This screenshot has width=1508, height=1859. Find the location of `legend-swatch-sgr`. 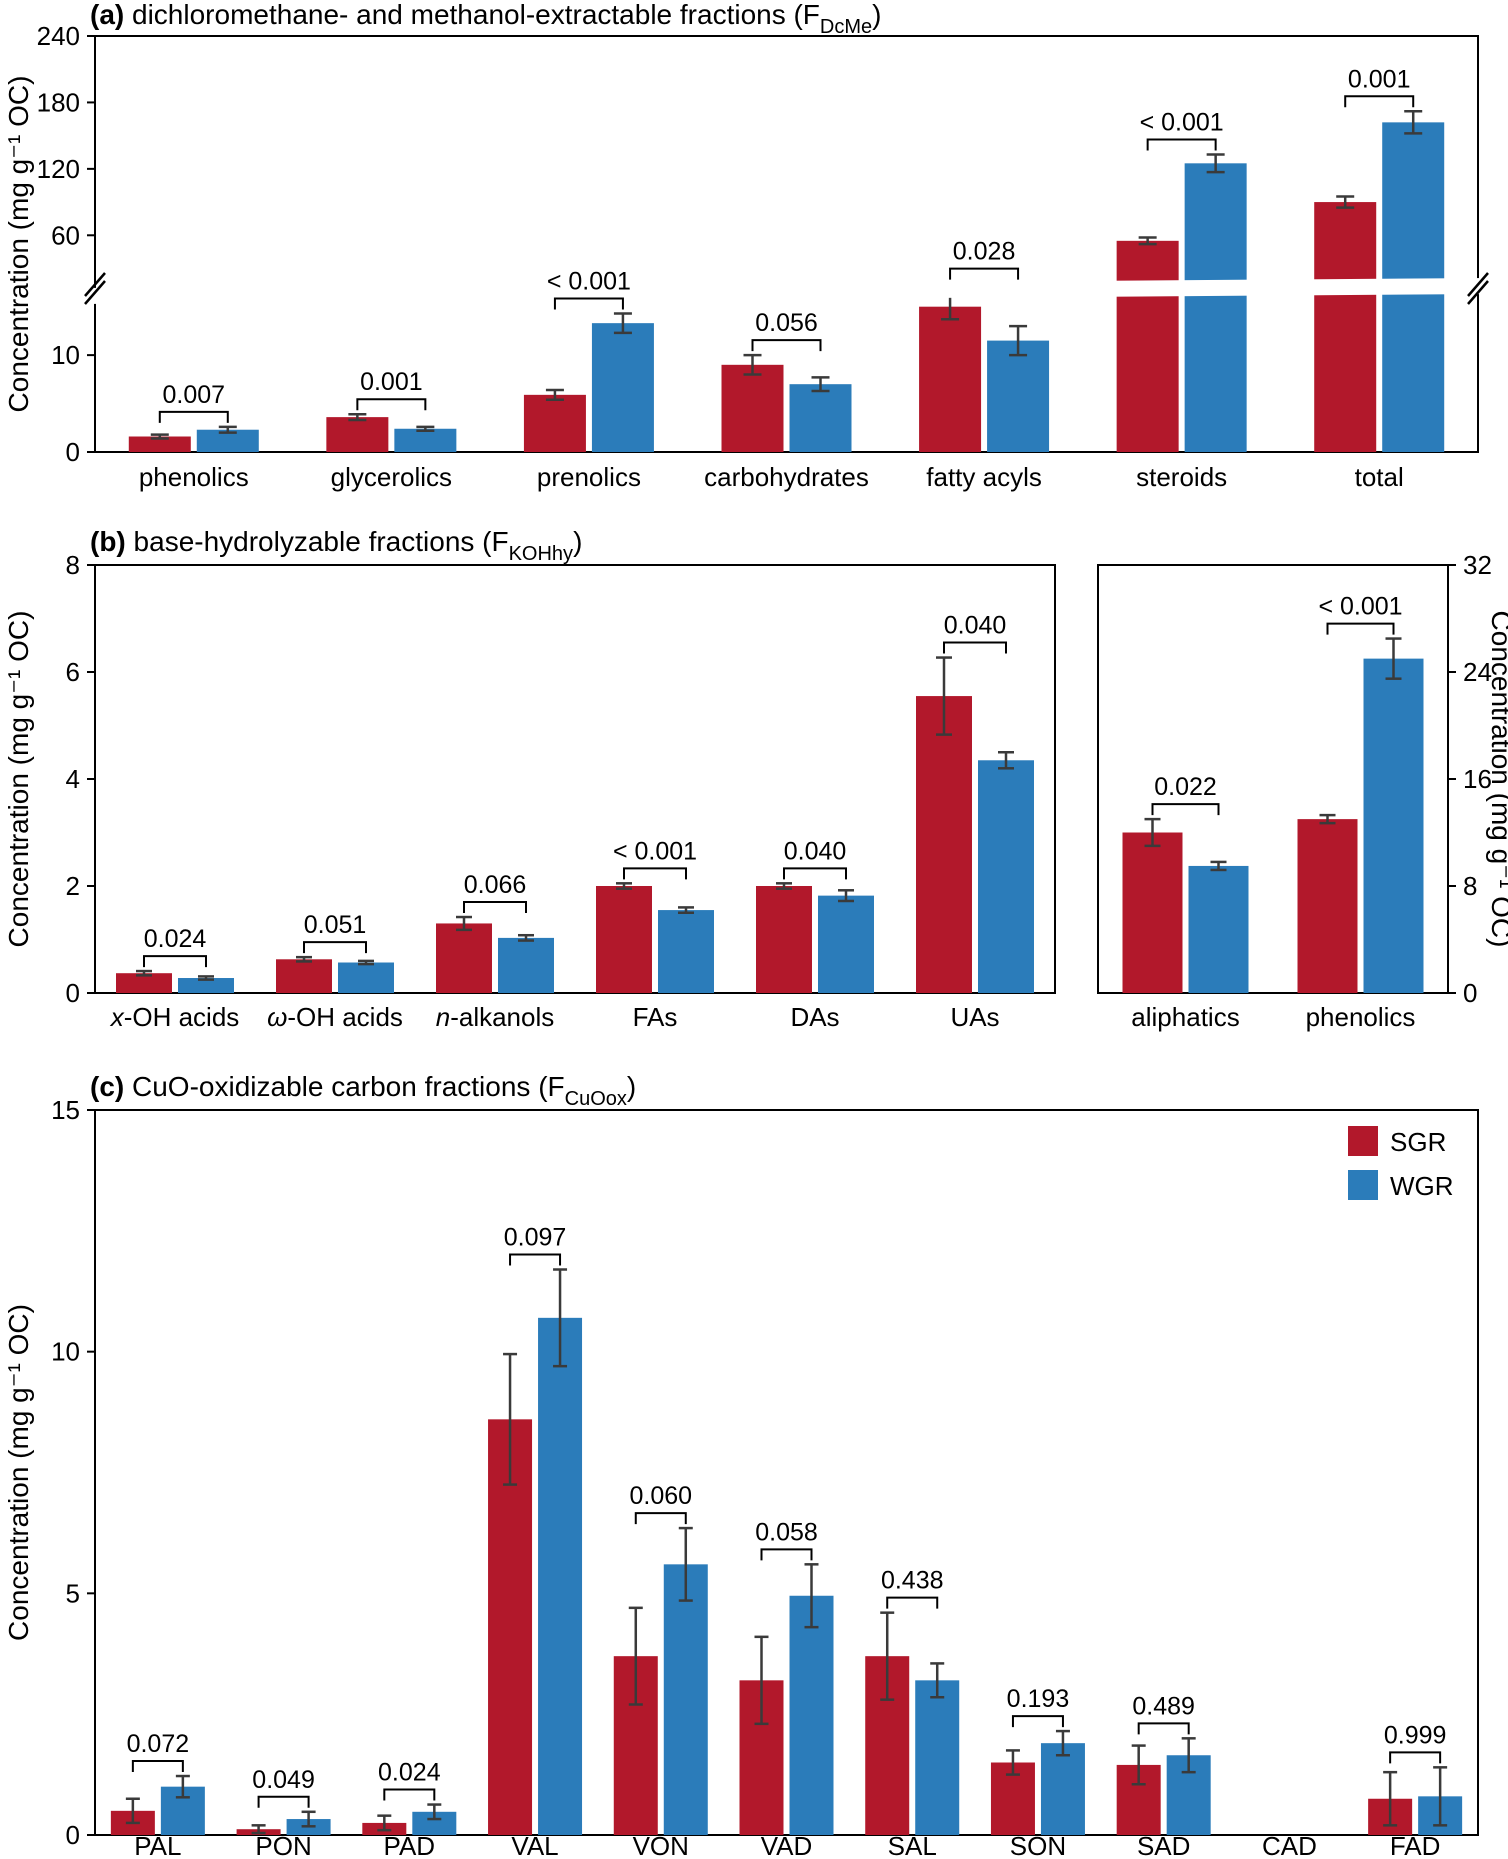

legend-swatch-sgr is located at coordinates (1363, 1141).